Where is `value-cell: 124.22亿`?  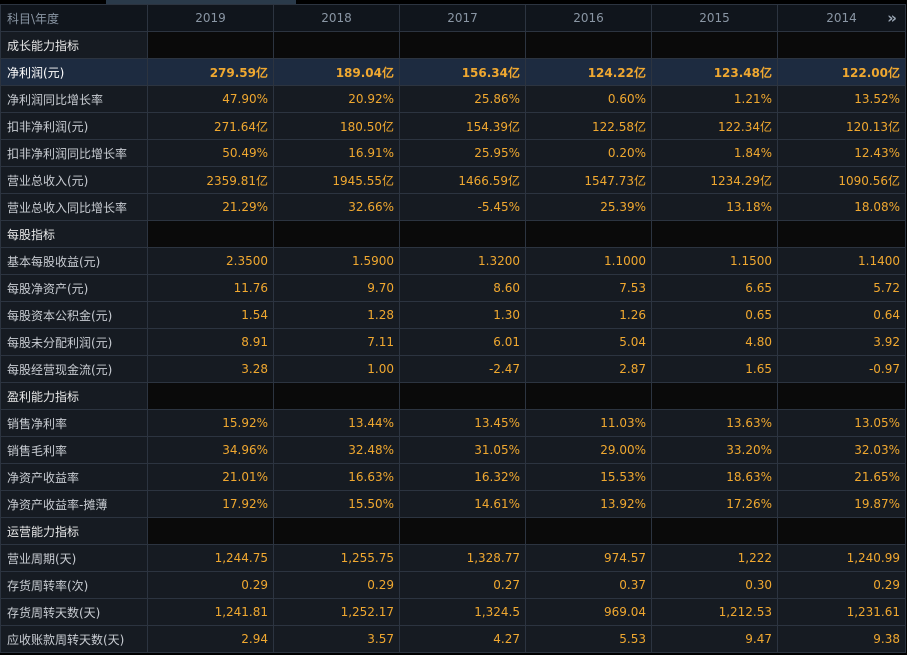 value-cell: 124.22亿 is located at coordinates (588, 72).